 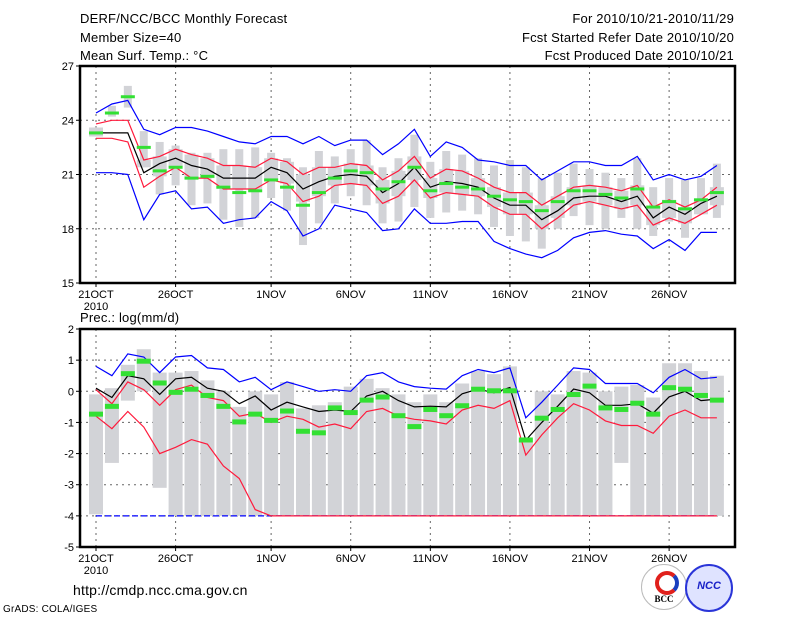 What do you see at coordinates (669, 295) in the screenshot?
I see `x-tick-label: 26NOV` at bounding box center [669, 295].